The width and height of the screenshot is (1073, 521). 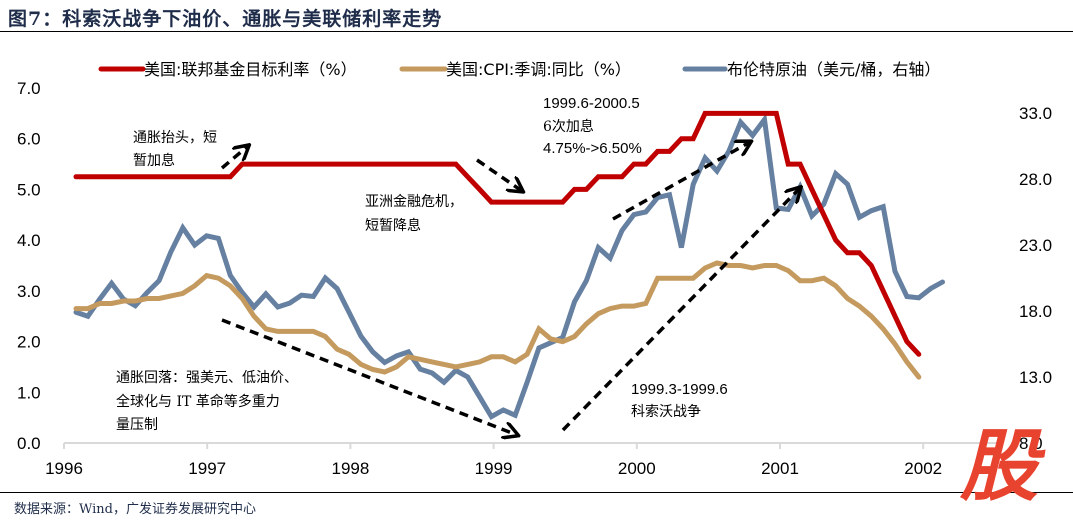 I want to click on annotation-line: 4.75%->6.50%, so click(x=592, y=148).